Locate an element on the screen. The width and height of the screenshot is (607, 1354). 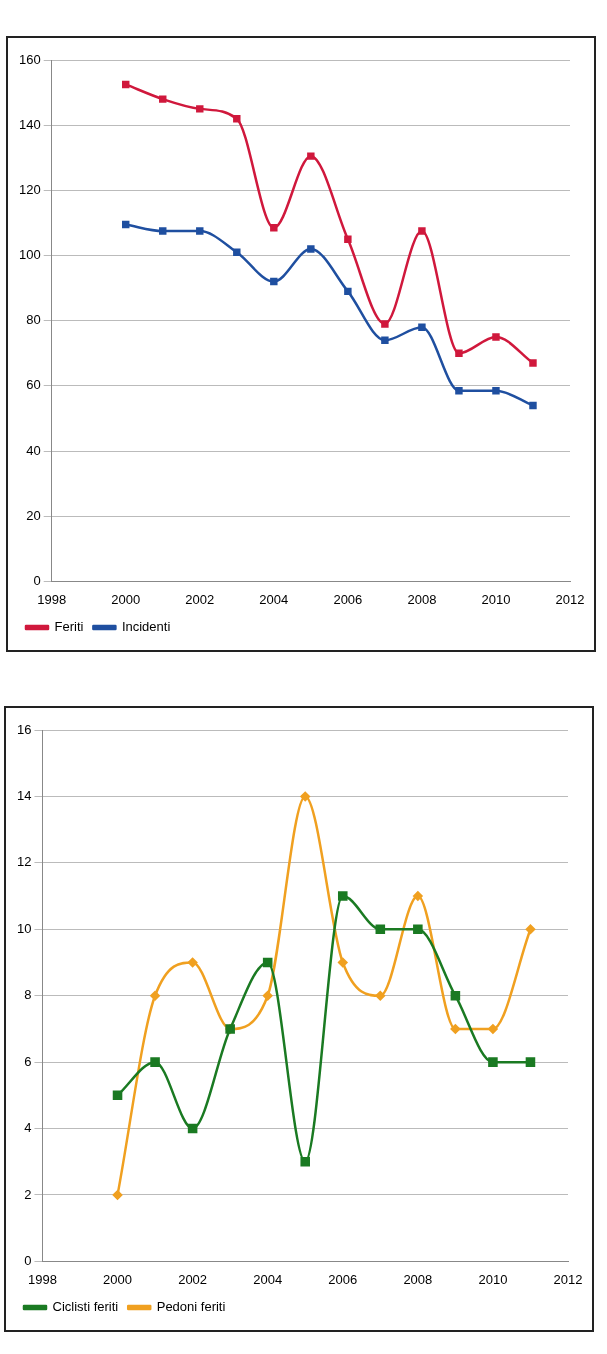
y-tick-label: 140 is located at coordinates (29, 124).